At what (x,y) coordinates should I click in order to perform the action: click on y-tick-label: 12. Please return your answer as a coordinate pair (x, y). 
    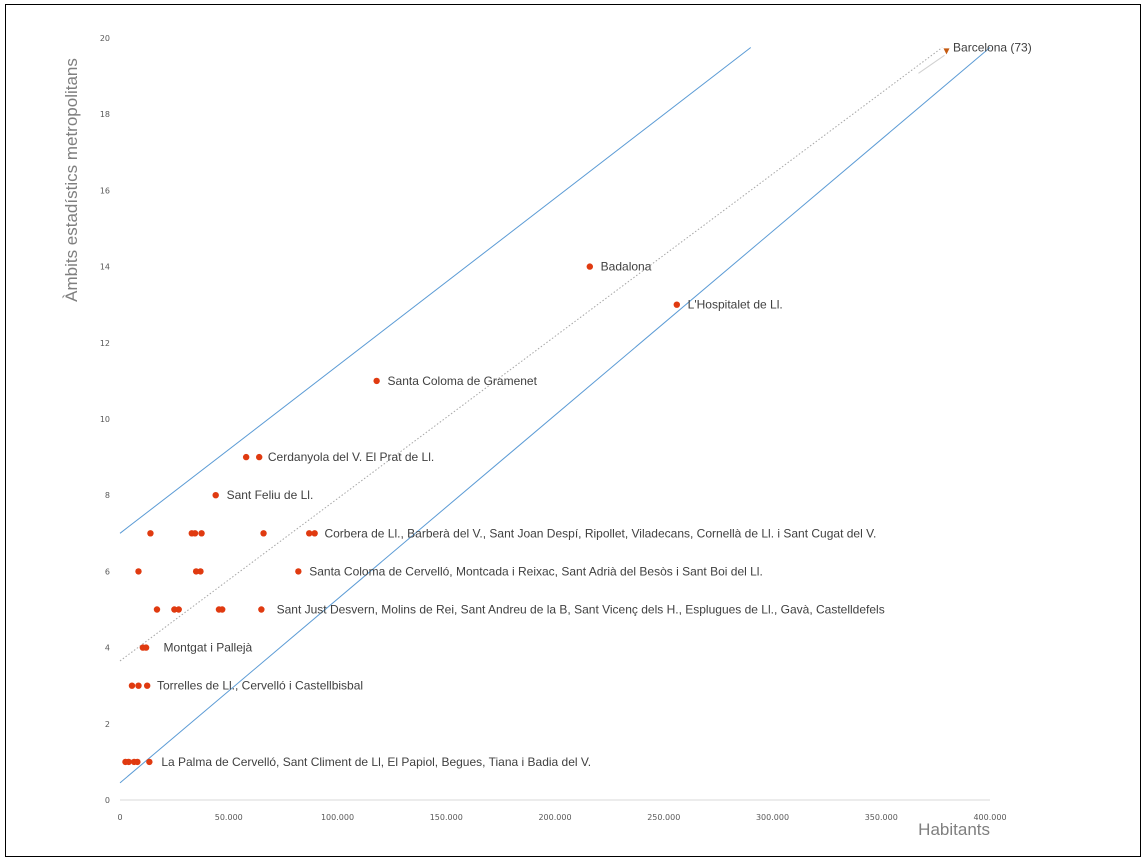
    Looking at the image, I should click on (105, 343).